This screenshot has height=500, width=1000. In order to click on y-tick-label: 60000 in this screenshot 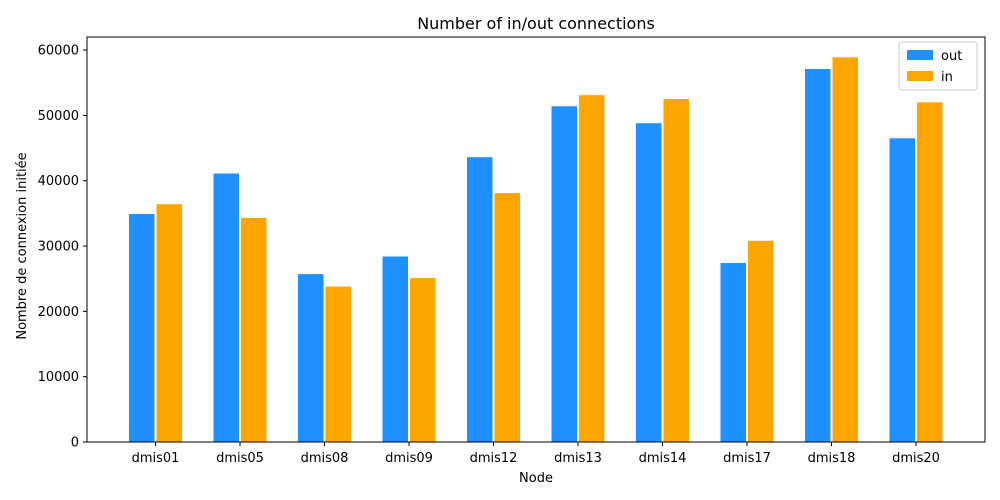, I will do `click(58, 51)`.